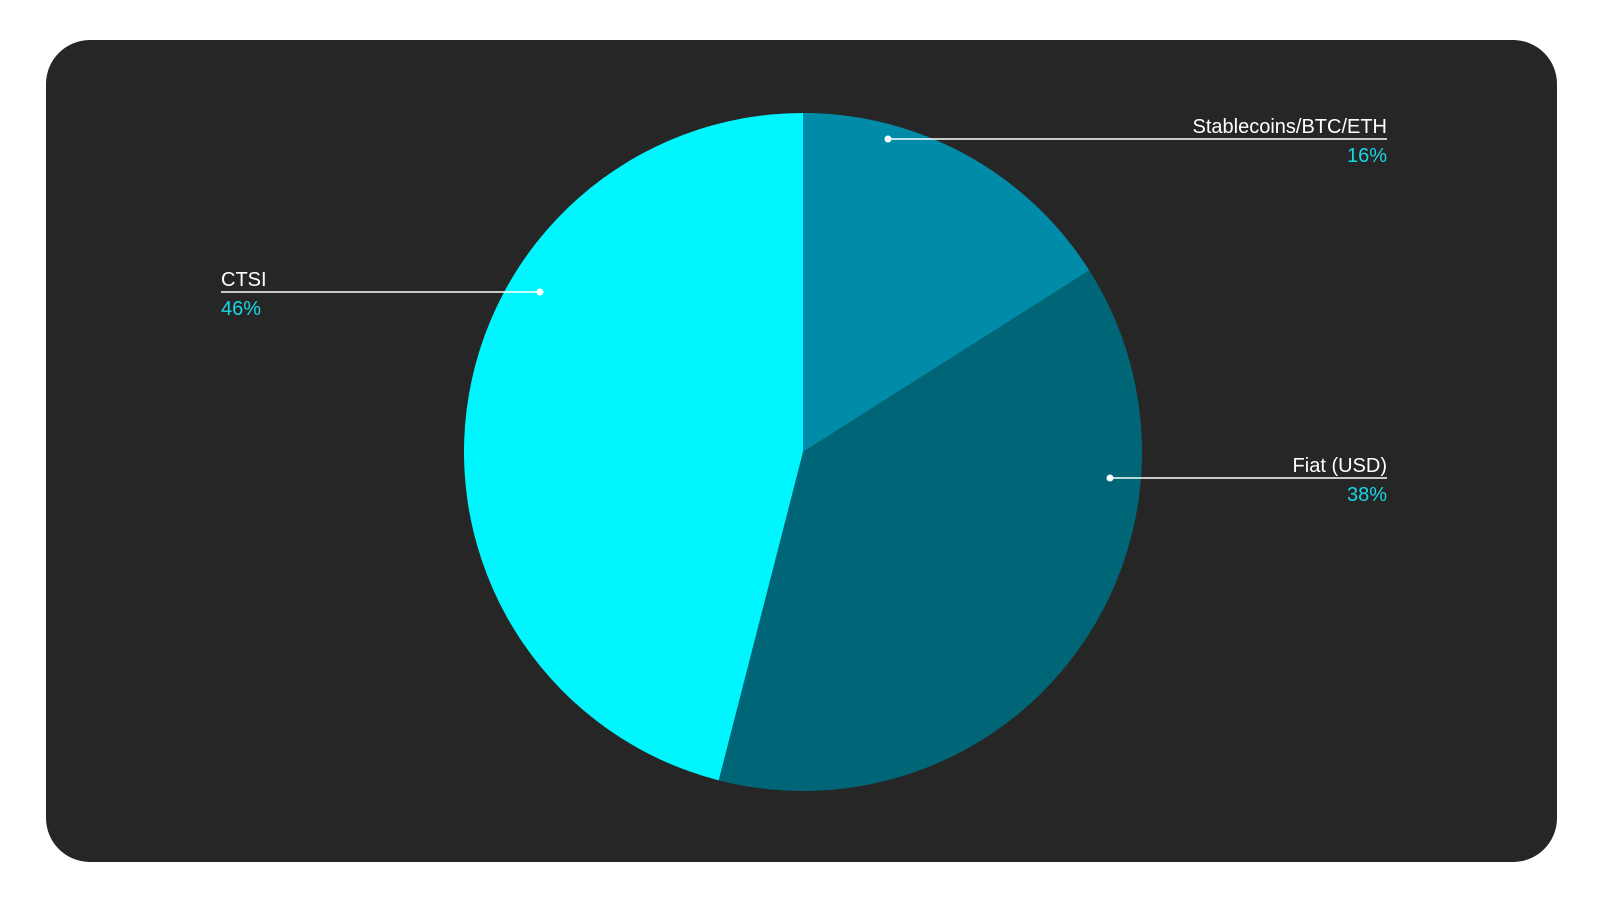 Image resolution: width=1600 pixels, height=900 pixels. What do you see at coordinates (1340, 480) in the screenshot?
I see `label-group-fiat: Fiat (USD) 38%` at bounding box center [1340, 480].